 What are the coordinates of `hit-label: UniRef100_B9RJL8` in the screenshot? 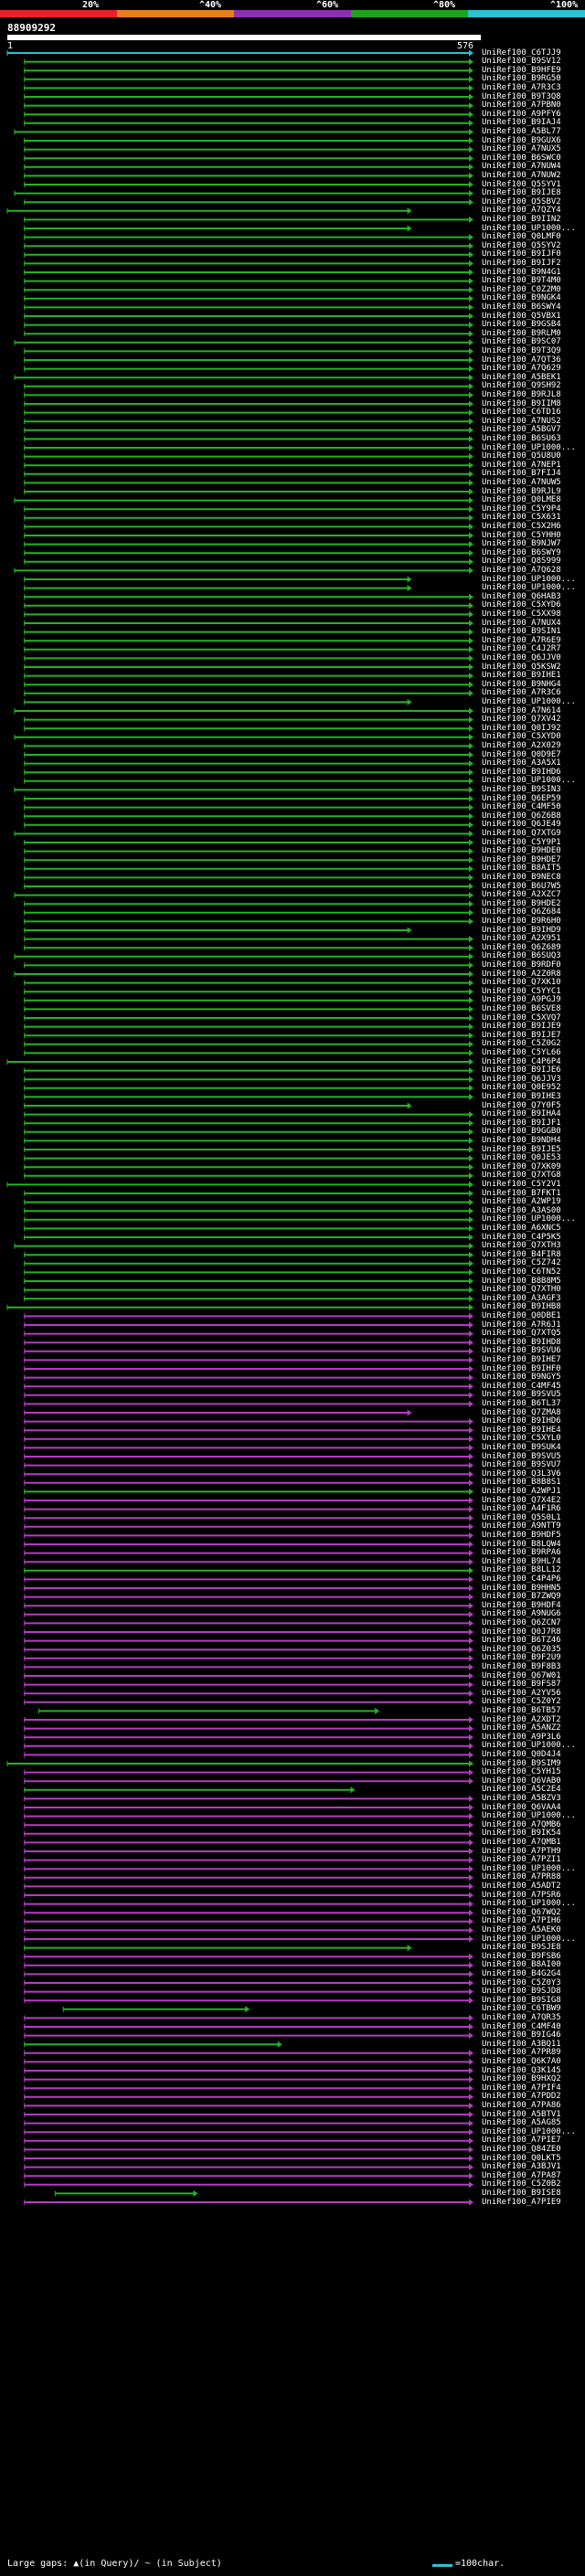 It's located at (521, 394).